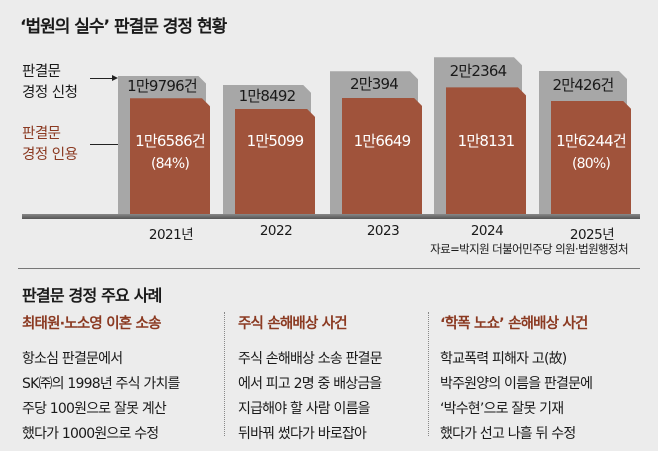 The image size is (658, 451). Describe the element at coordinates (101, 384) in the screenshot. I see `case-line: SK㈜의 1998년 주식 가치를` at that location.